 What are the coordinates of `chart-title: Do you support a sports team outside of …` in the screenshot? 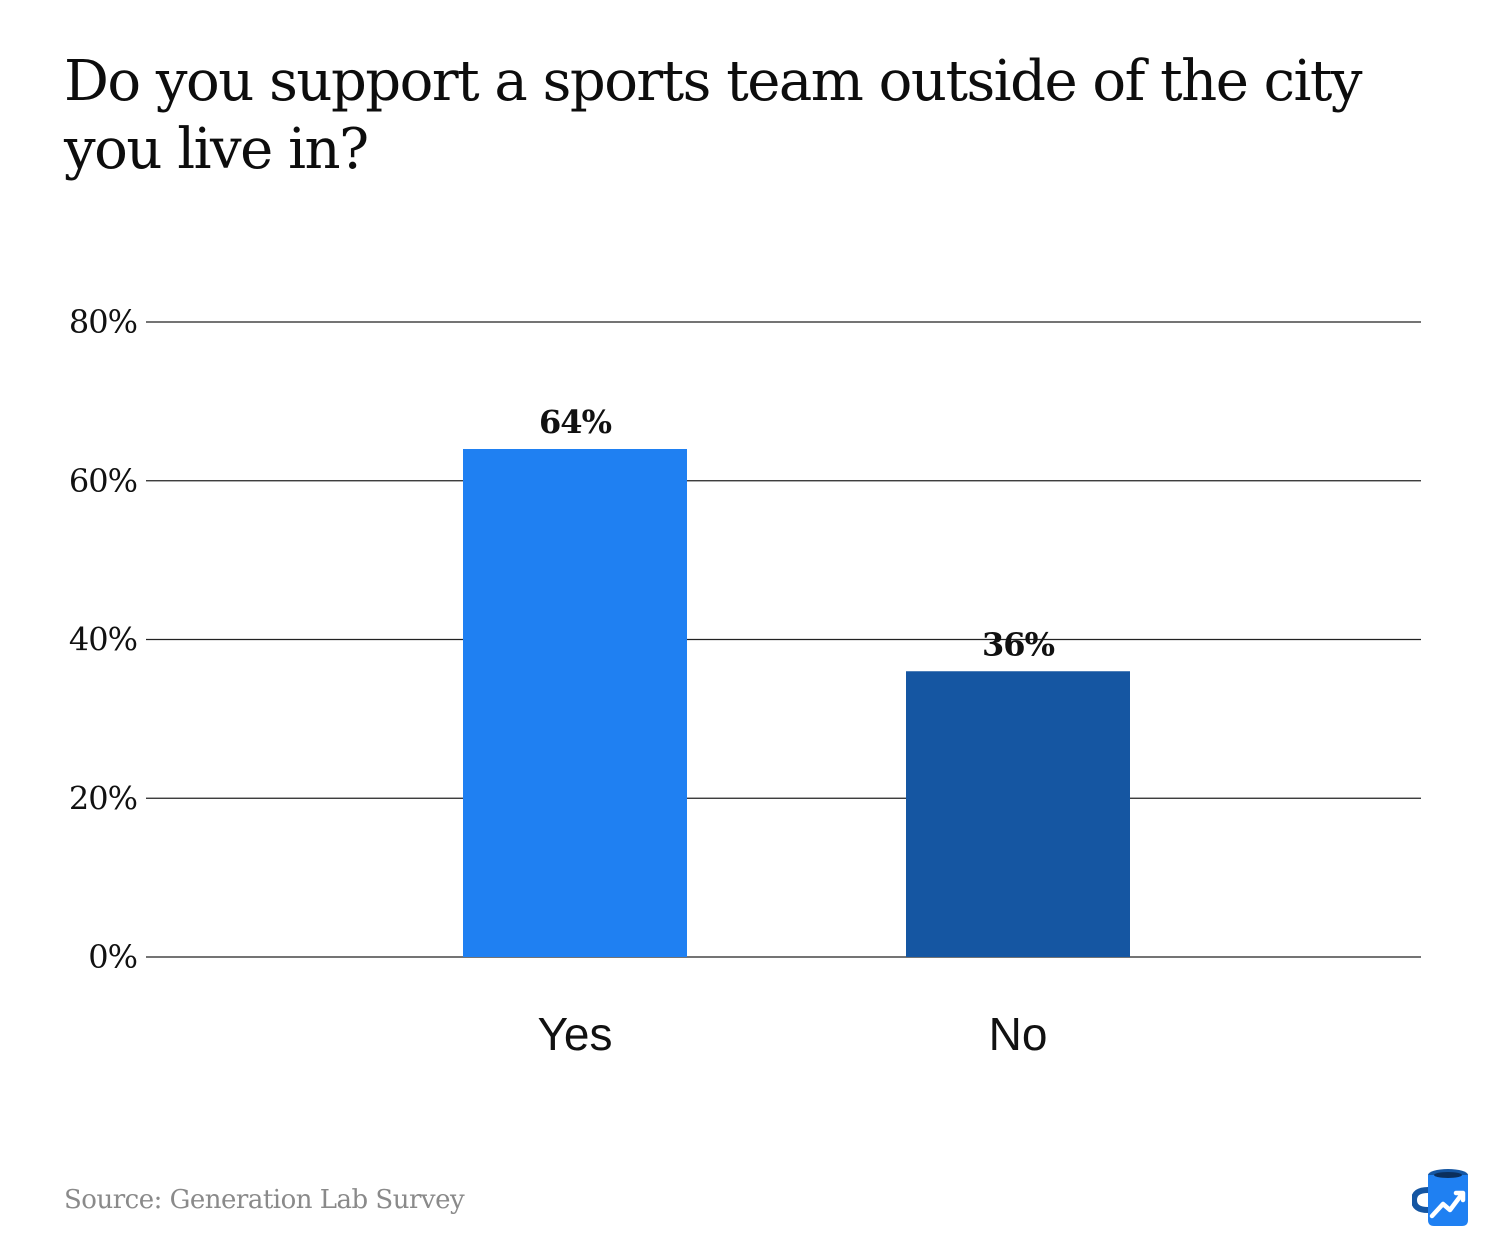 It's located at (713, 115).